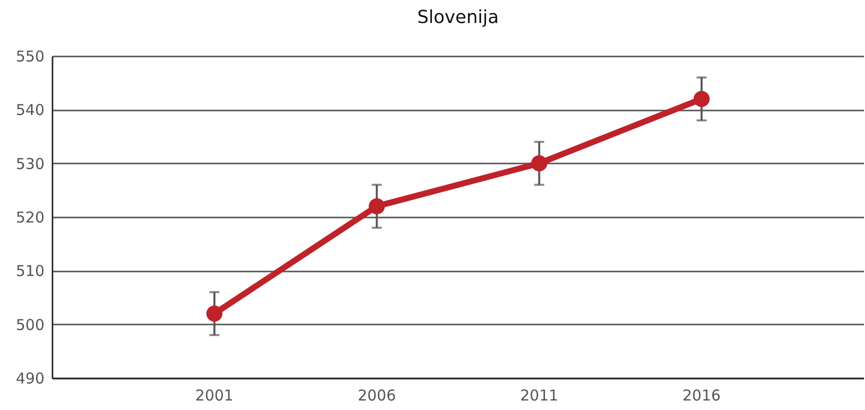 The image size is (865, 410). What do you see at coordinates (458, 17) in the screenshot?
I see `chart-title: Slovenija` at bounding box center [458, 17].